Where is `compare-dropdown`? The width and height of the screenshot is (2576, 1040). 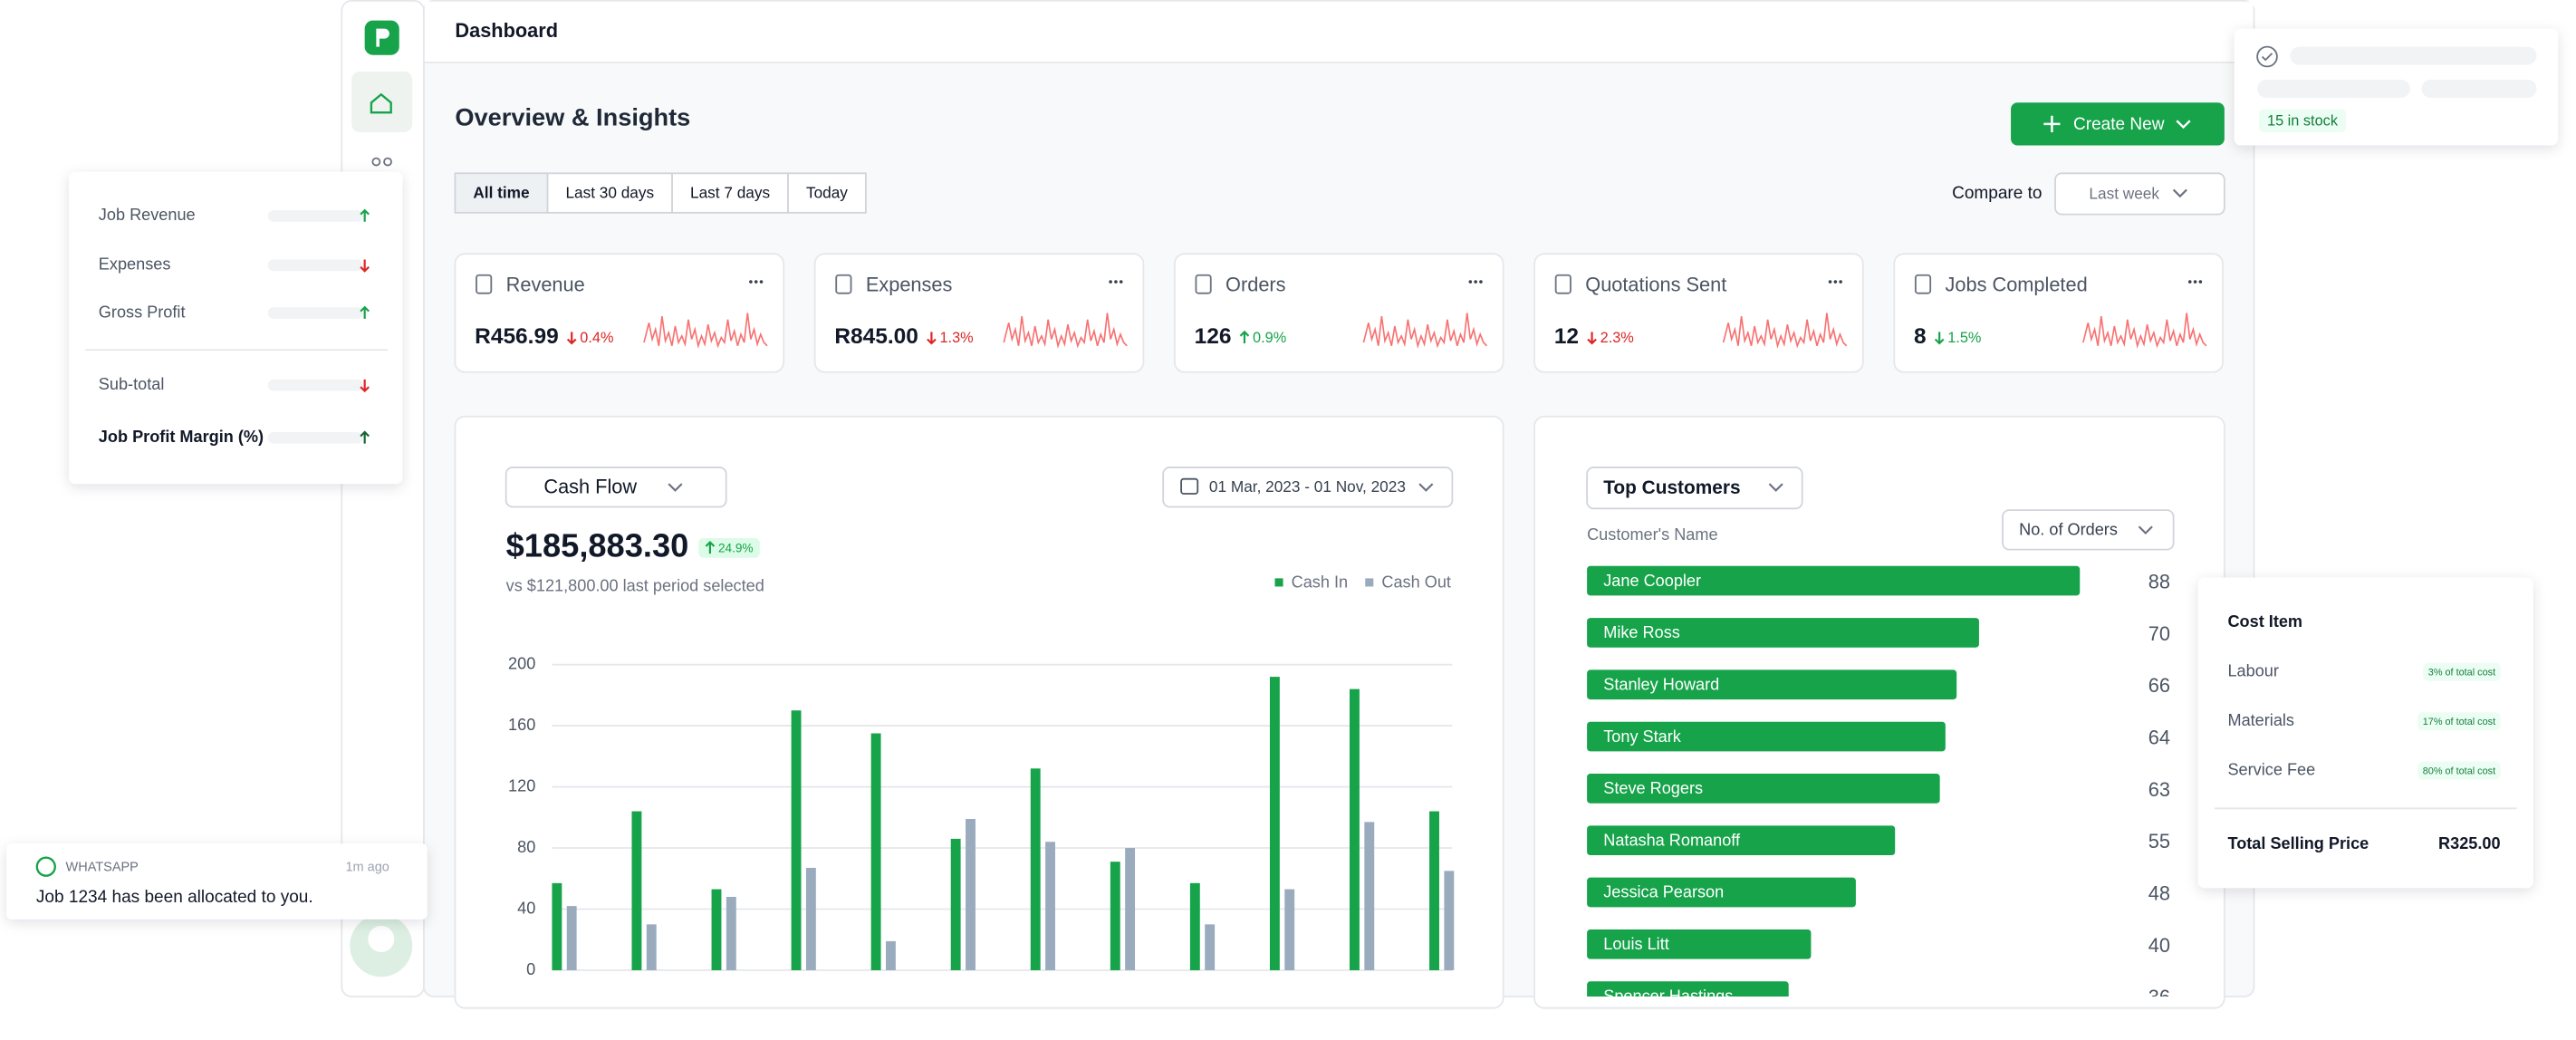 compare-dropdown is located at coordinates (2139, 194).